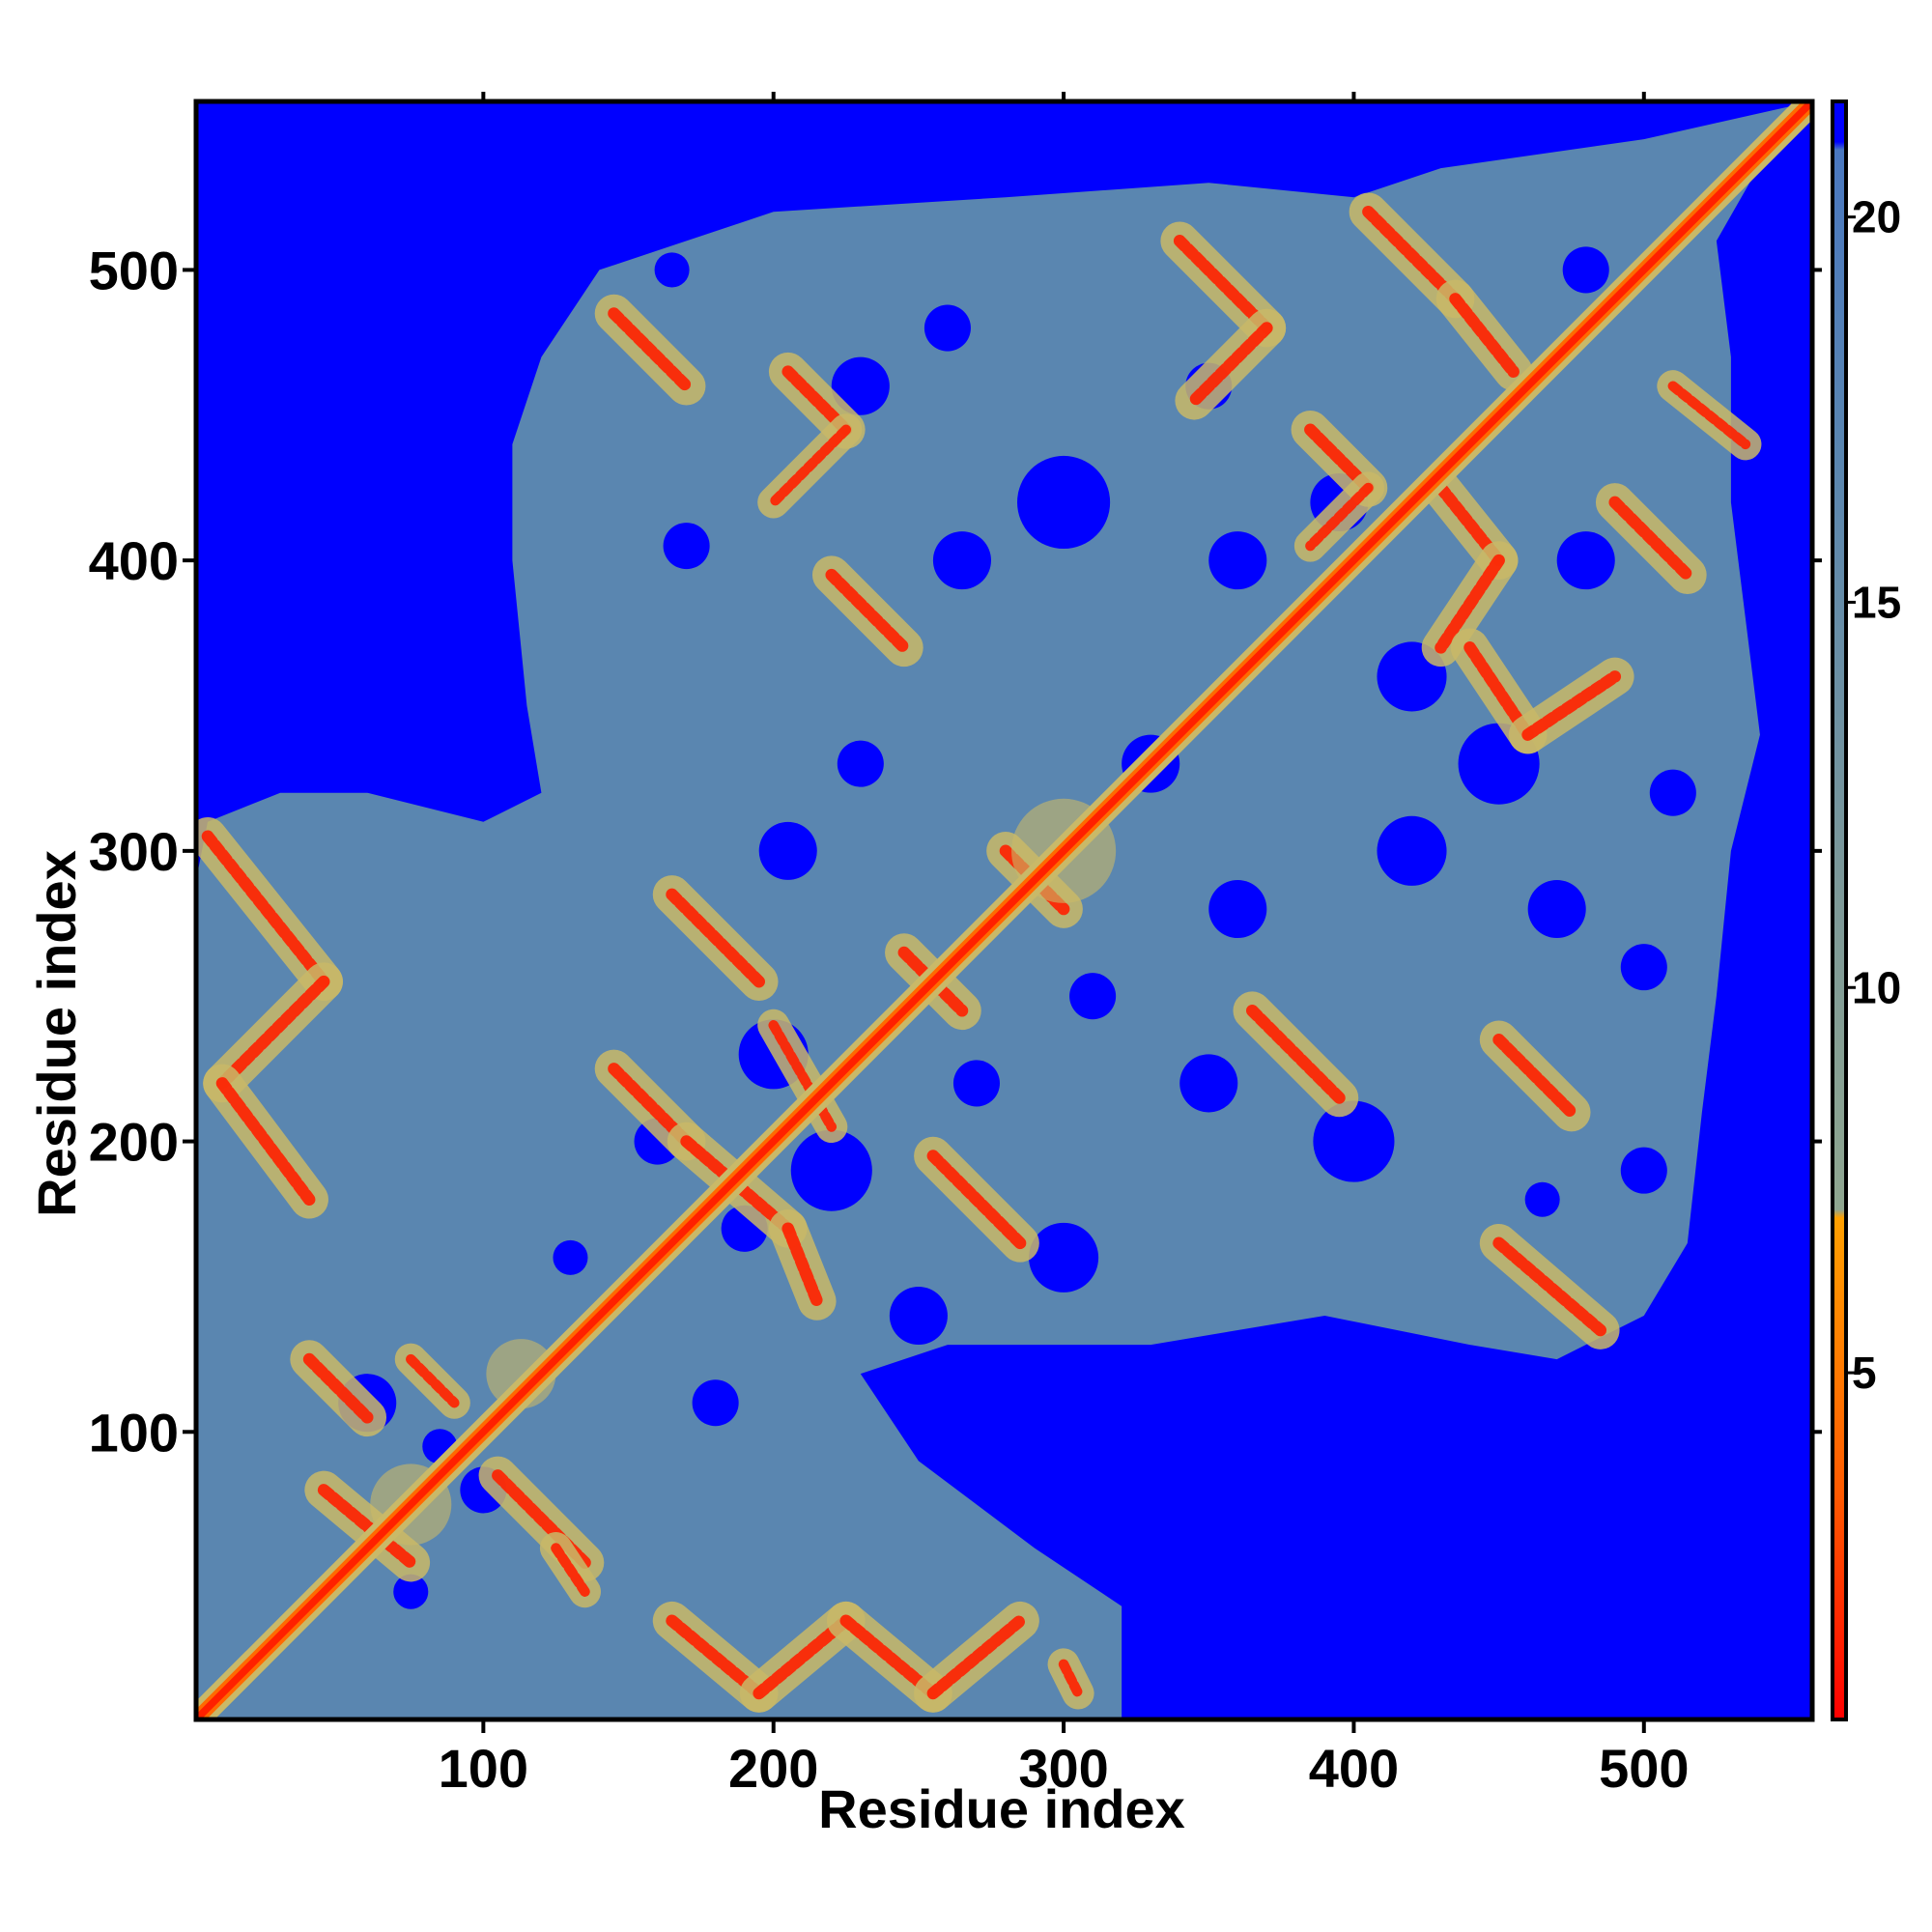  Describe the element at coordinates (134, 560) in the screenshot. I see `y-tick-label: 400` at that location.